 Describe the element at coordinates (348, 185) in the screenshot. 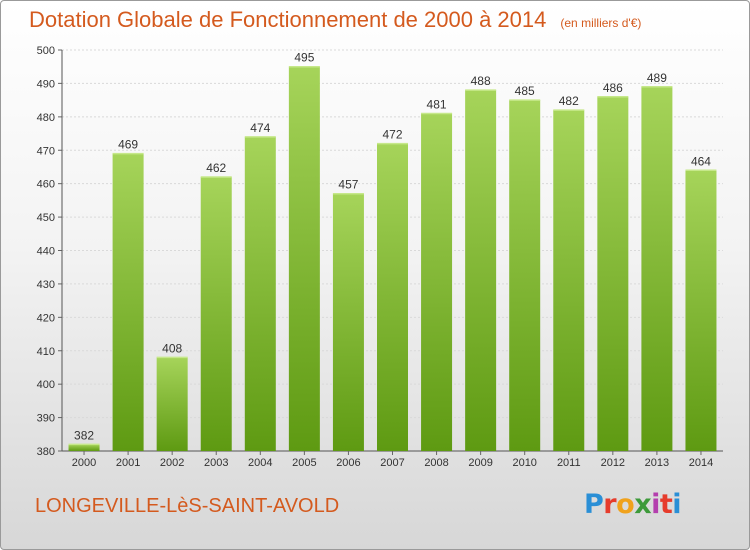

I see `bar-value-label: 457` at that location.